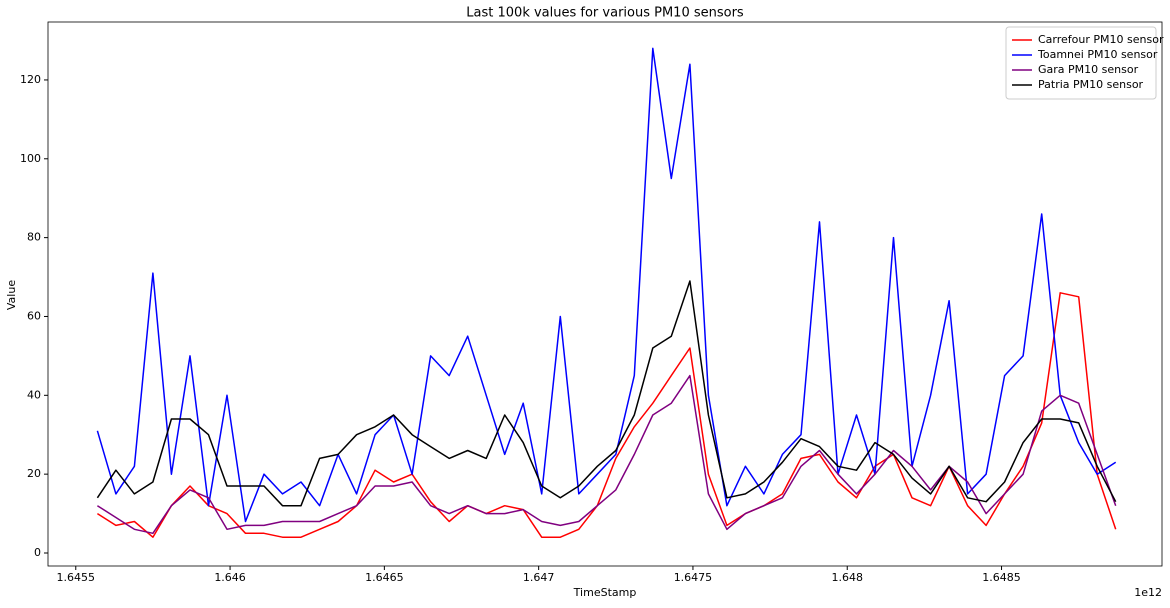 The image size is (1170, 608). What do you see at coordinates (539, 577) in the screenshot?
I see `x-tick-label: 1.647` at bounding box center [539, 577].